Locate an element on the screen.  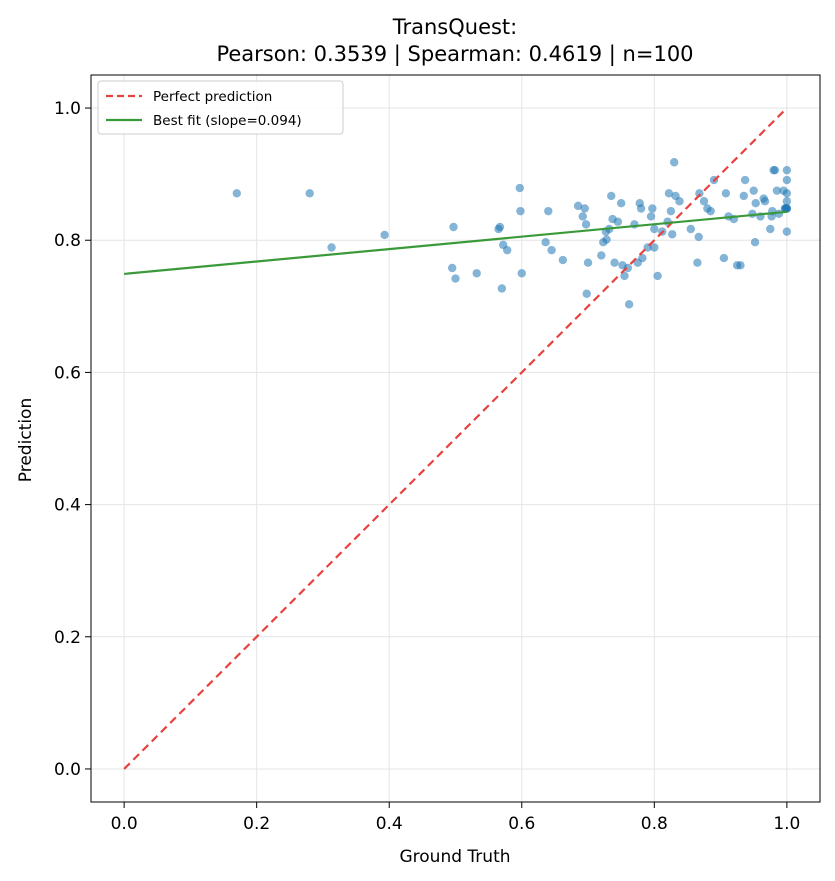
y-tick-label: 0.2 is located at coordinates (67, 638).